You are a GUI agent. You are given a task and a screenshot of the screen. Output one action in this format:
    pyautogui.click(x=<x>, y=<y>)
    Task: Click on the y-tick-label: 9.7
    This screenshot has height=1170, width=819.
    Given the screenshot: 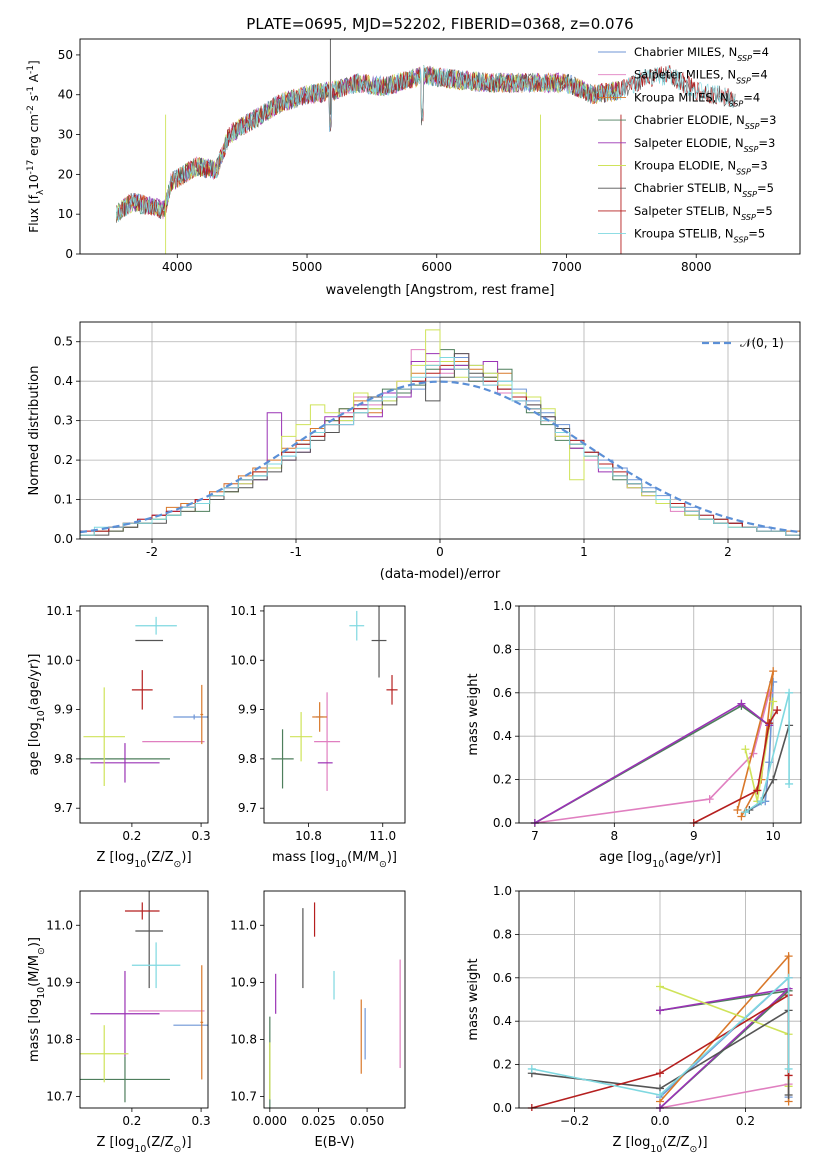 What is the action you would take?
    pyautogui.click(x=247, y=808)
    